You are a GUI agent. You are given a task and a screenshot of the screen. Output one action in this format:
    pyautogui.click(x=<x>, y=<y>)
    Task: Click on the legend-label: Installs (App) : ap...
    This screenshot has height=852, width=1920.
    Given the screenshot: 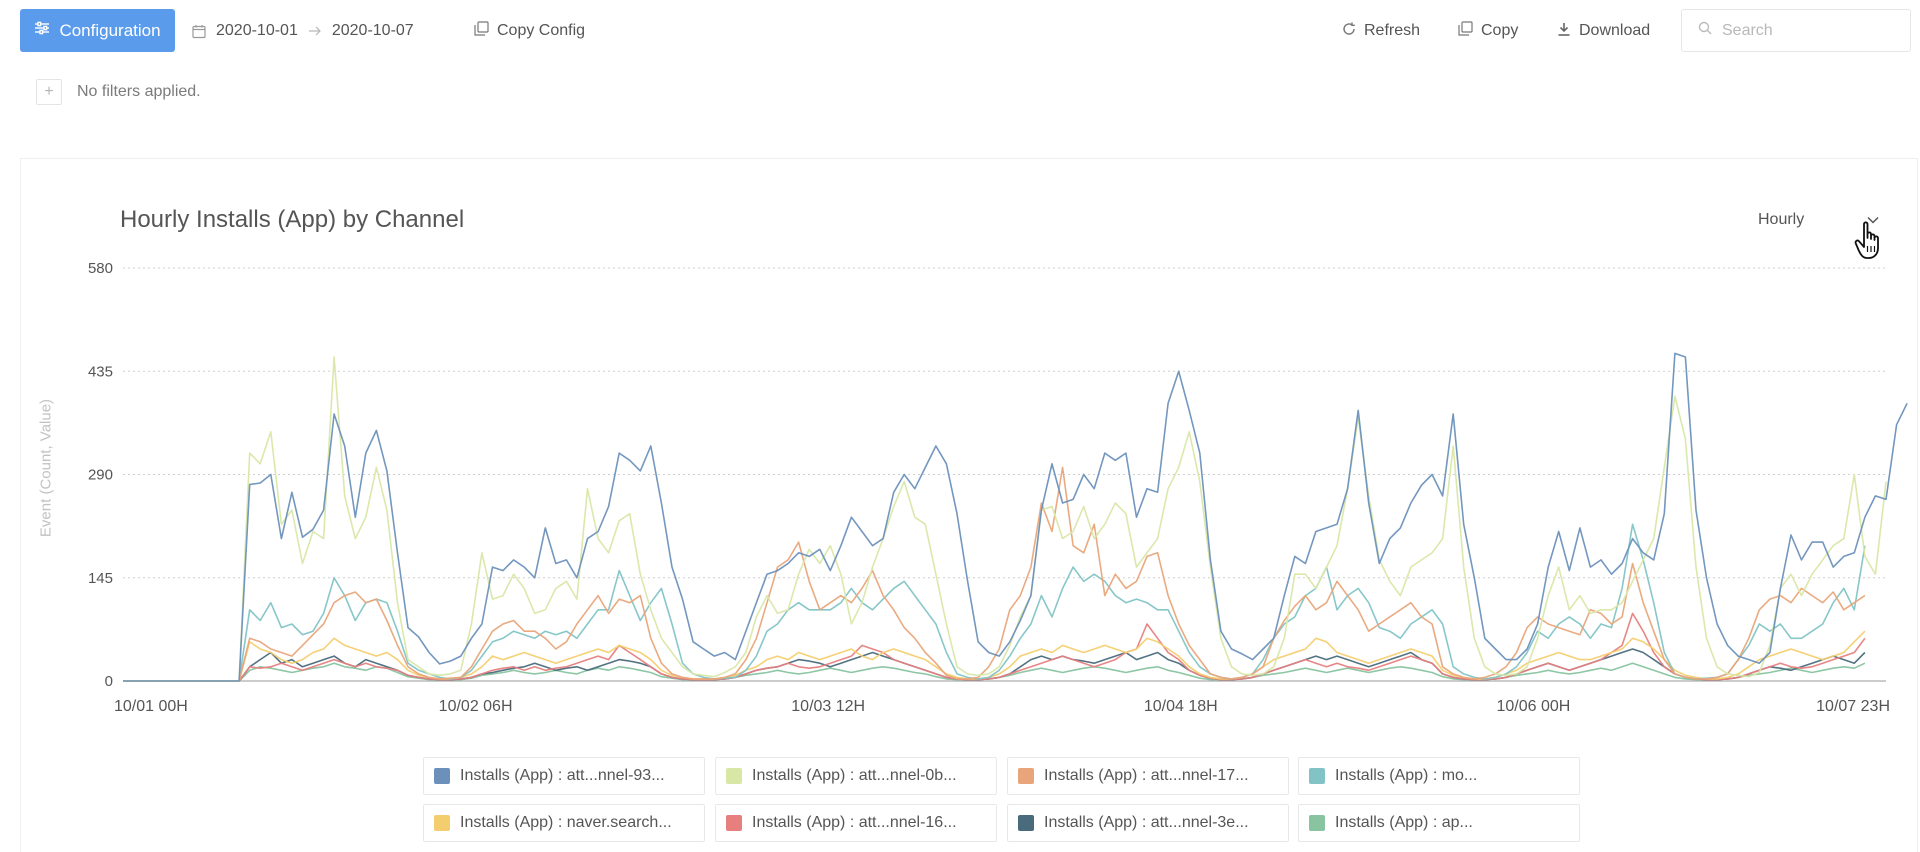 What is the action you would take?
    pyautogui.click(x=1404, y=822)
    